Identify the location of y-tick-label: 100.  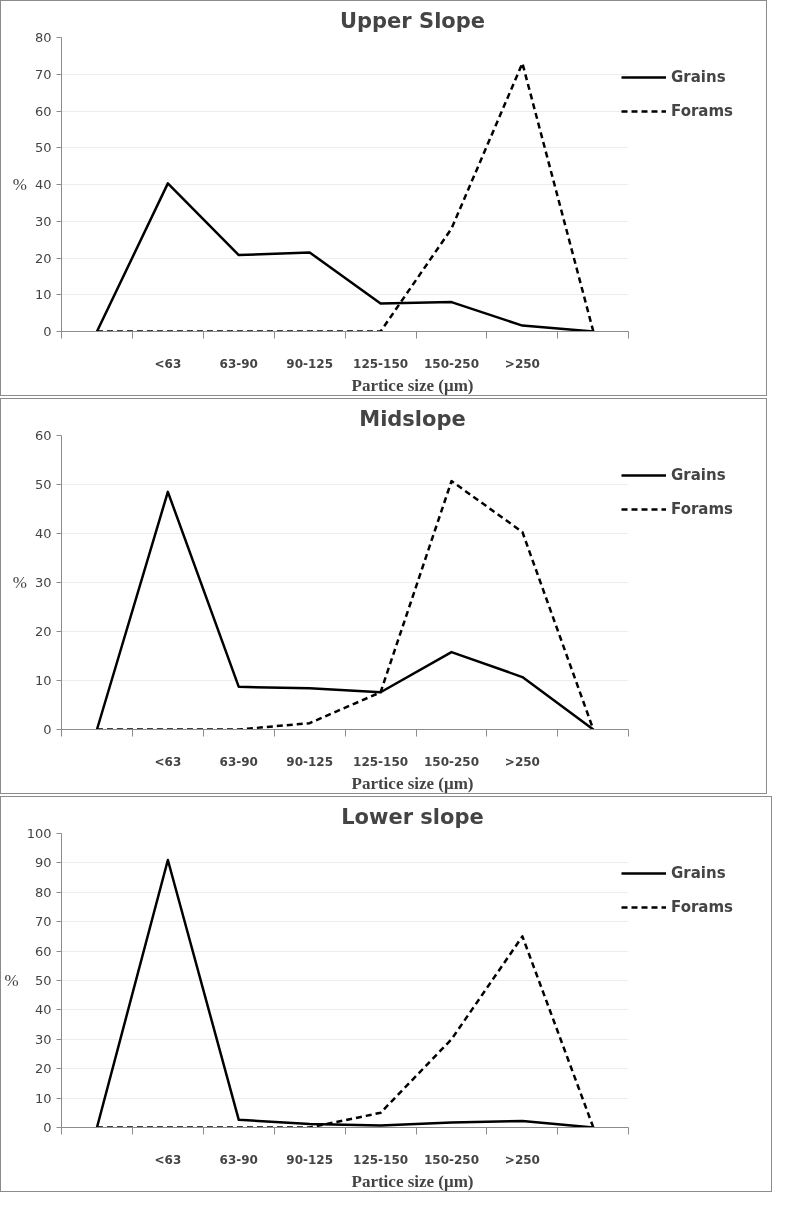
(39, 833).